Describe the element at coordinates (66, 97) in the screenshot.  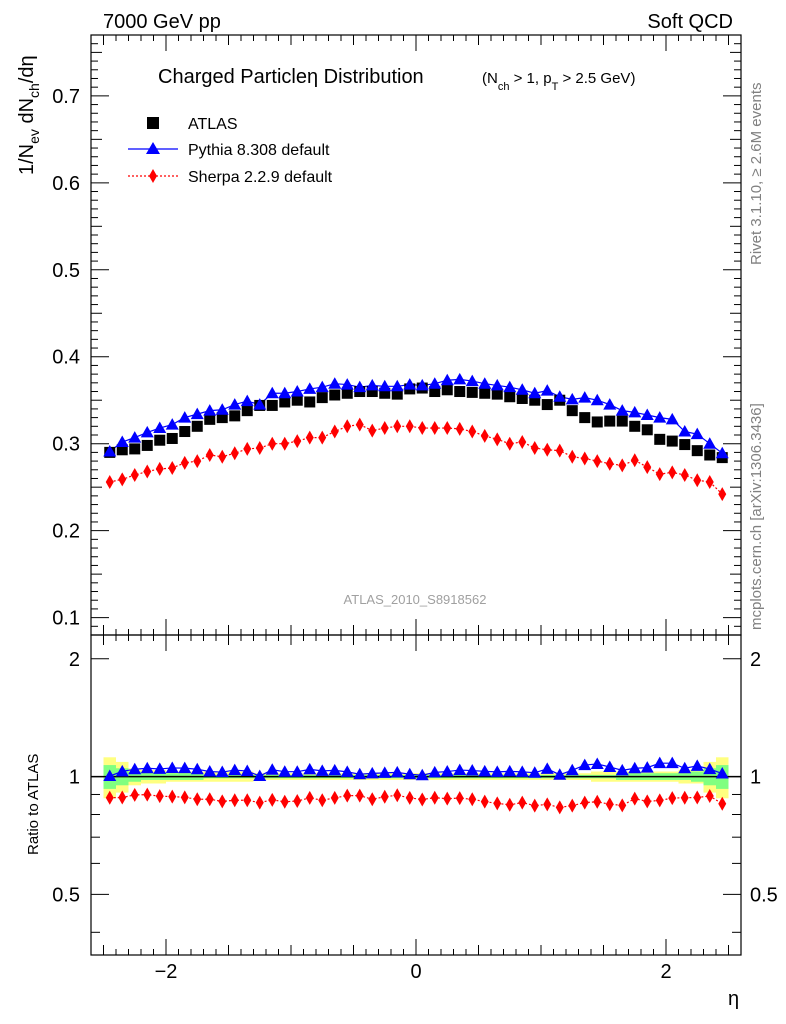
I see `y-tick-label: 0.7` at that location.